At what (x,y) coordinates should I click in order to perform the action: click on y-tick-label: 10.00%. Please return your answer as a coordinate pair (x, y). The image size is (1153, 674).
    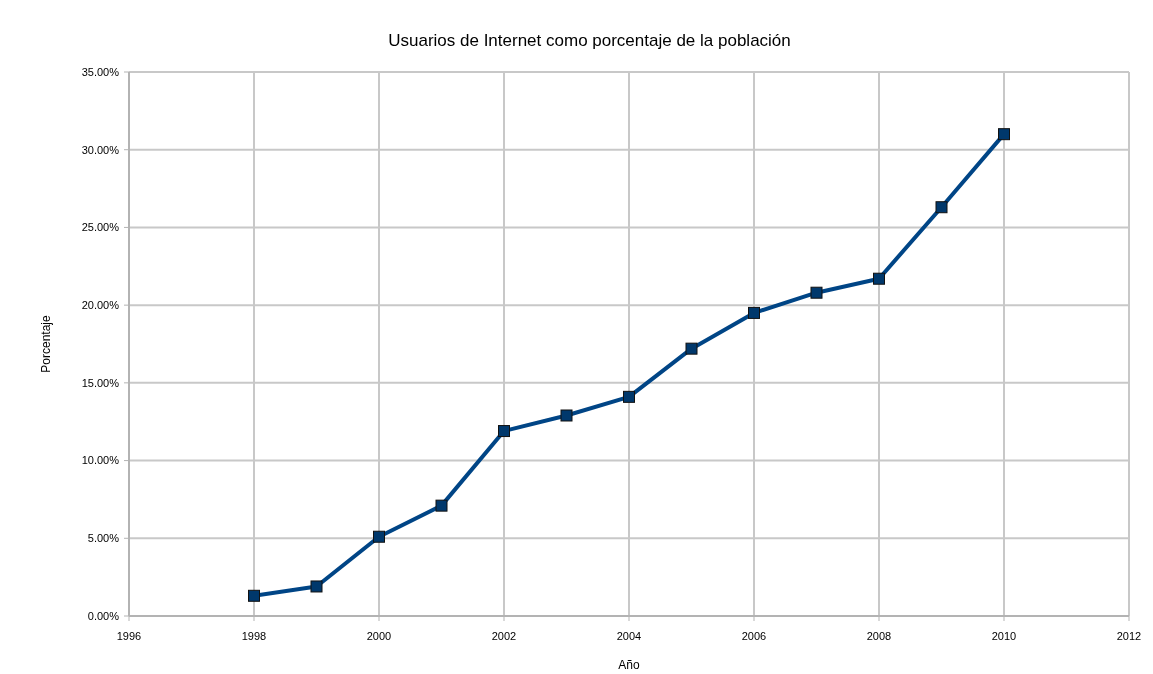
    Looking at the image, I should click on (100, 460).